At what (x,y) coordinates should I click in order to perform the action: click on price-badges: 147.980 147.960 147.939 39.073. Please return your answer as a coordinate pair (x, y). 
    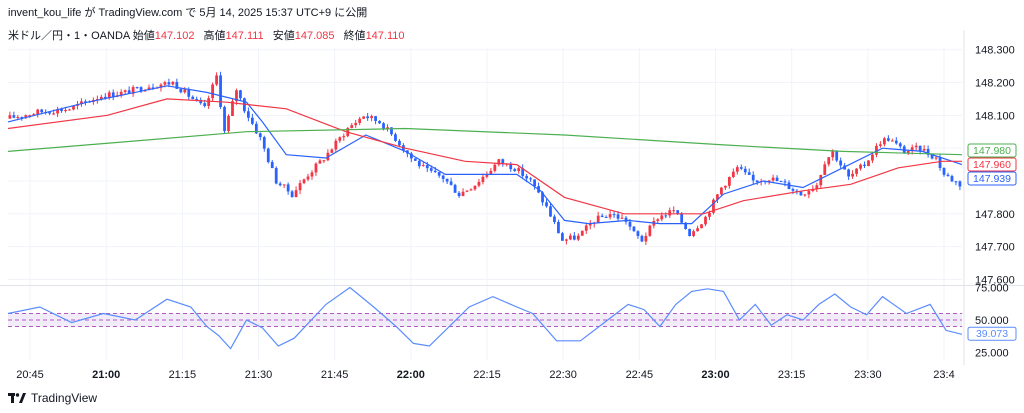
    Looking at the image, I should click on (992, 242).